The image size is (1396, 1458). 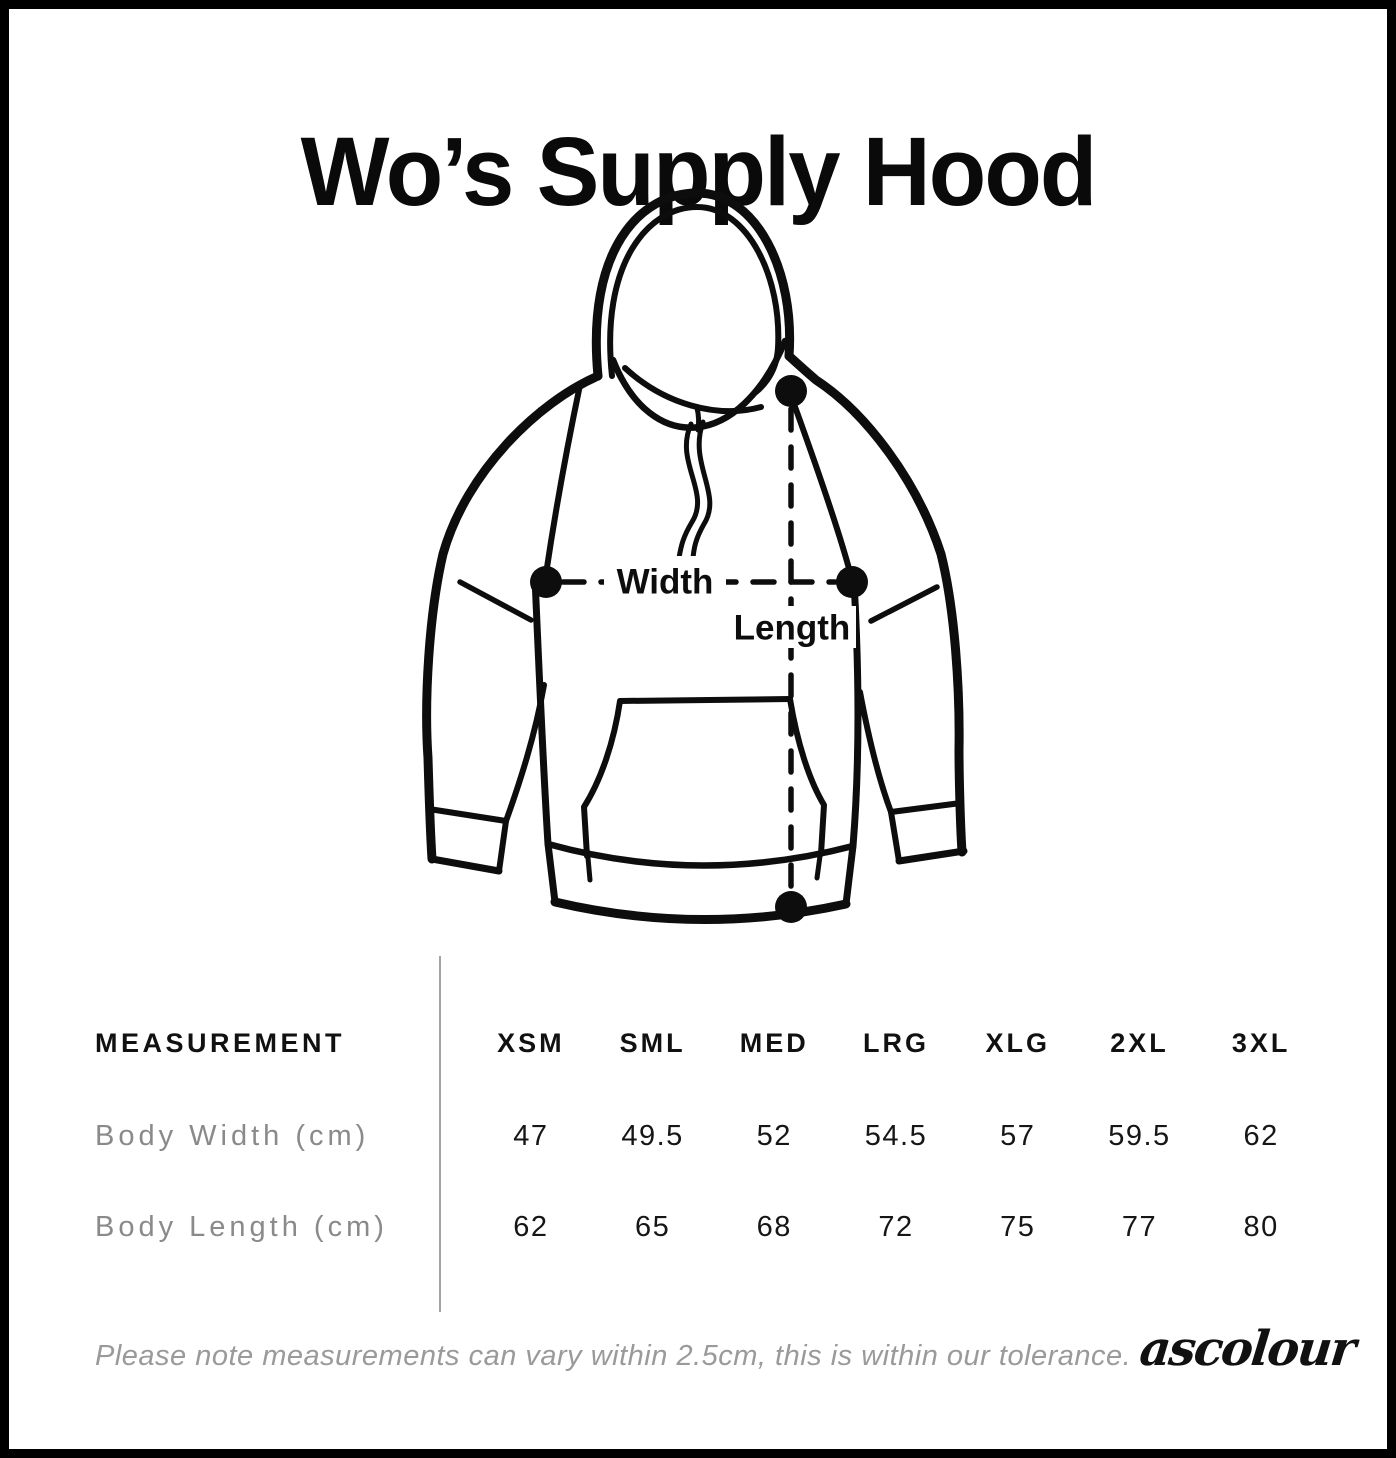 What do you see at coordinates (652, 1136) in the screenshot?
I see `value-cell: 49.5` at bounding box center [652, 1136].